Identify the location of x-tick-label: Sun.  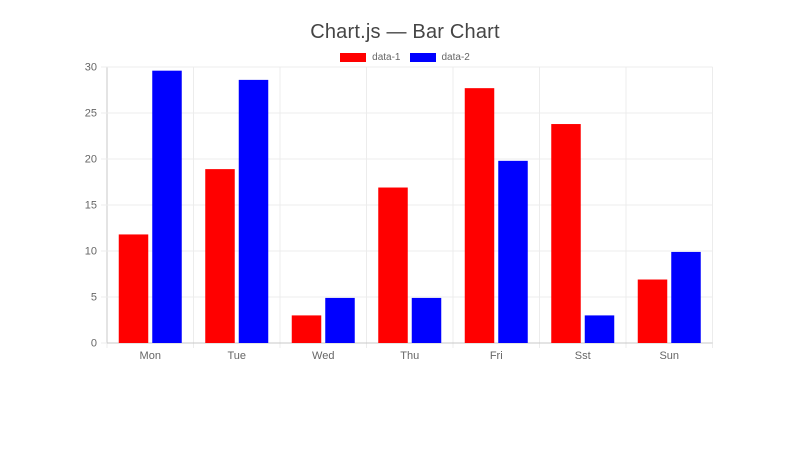
(669, 356).